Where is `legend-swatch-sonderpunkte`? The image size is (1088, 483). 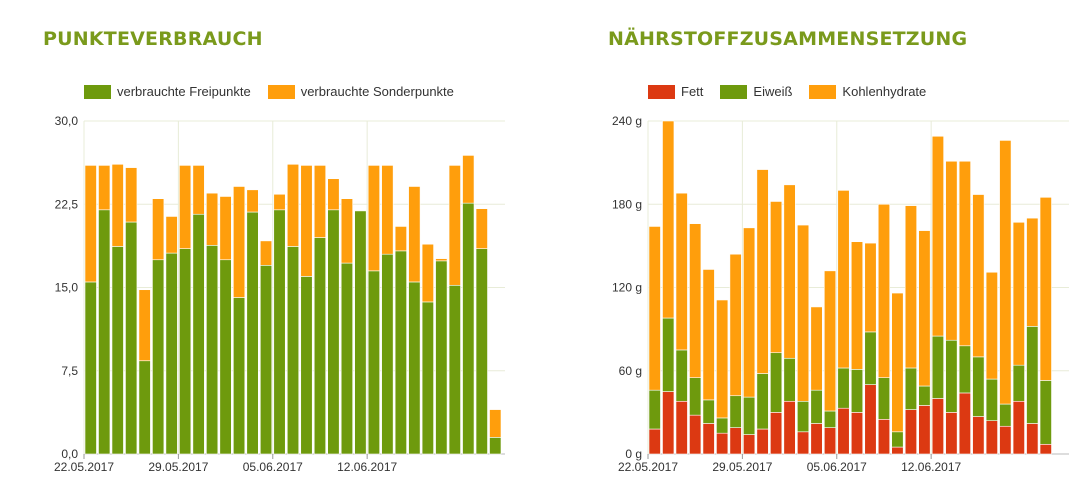 legend-swatch-sonderpunkte is located at coordinates (281, 91).